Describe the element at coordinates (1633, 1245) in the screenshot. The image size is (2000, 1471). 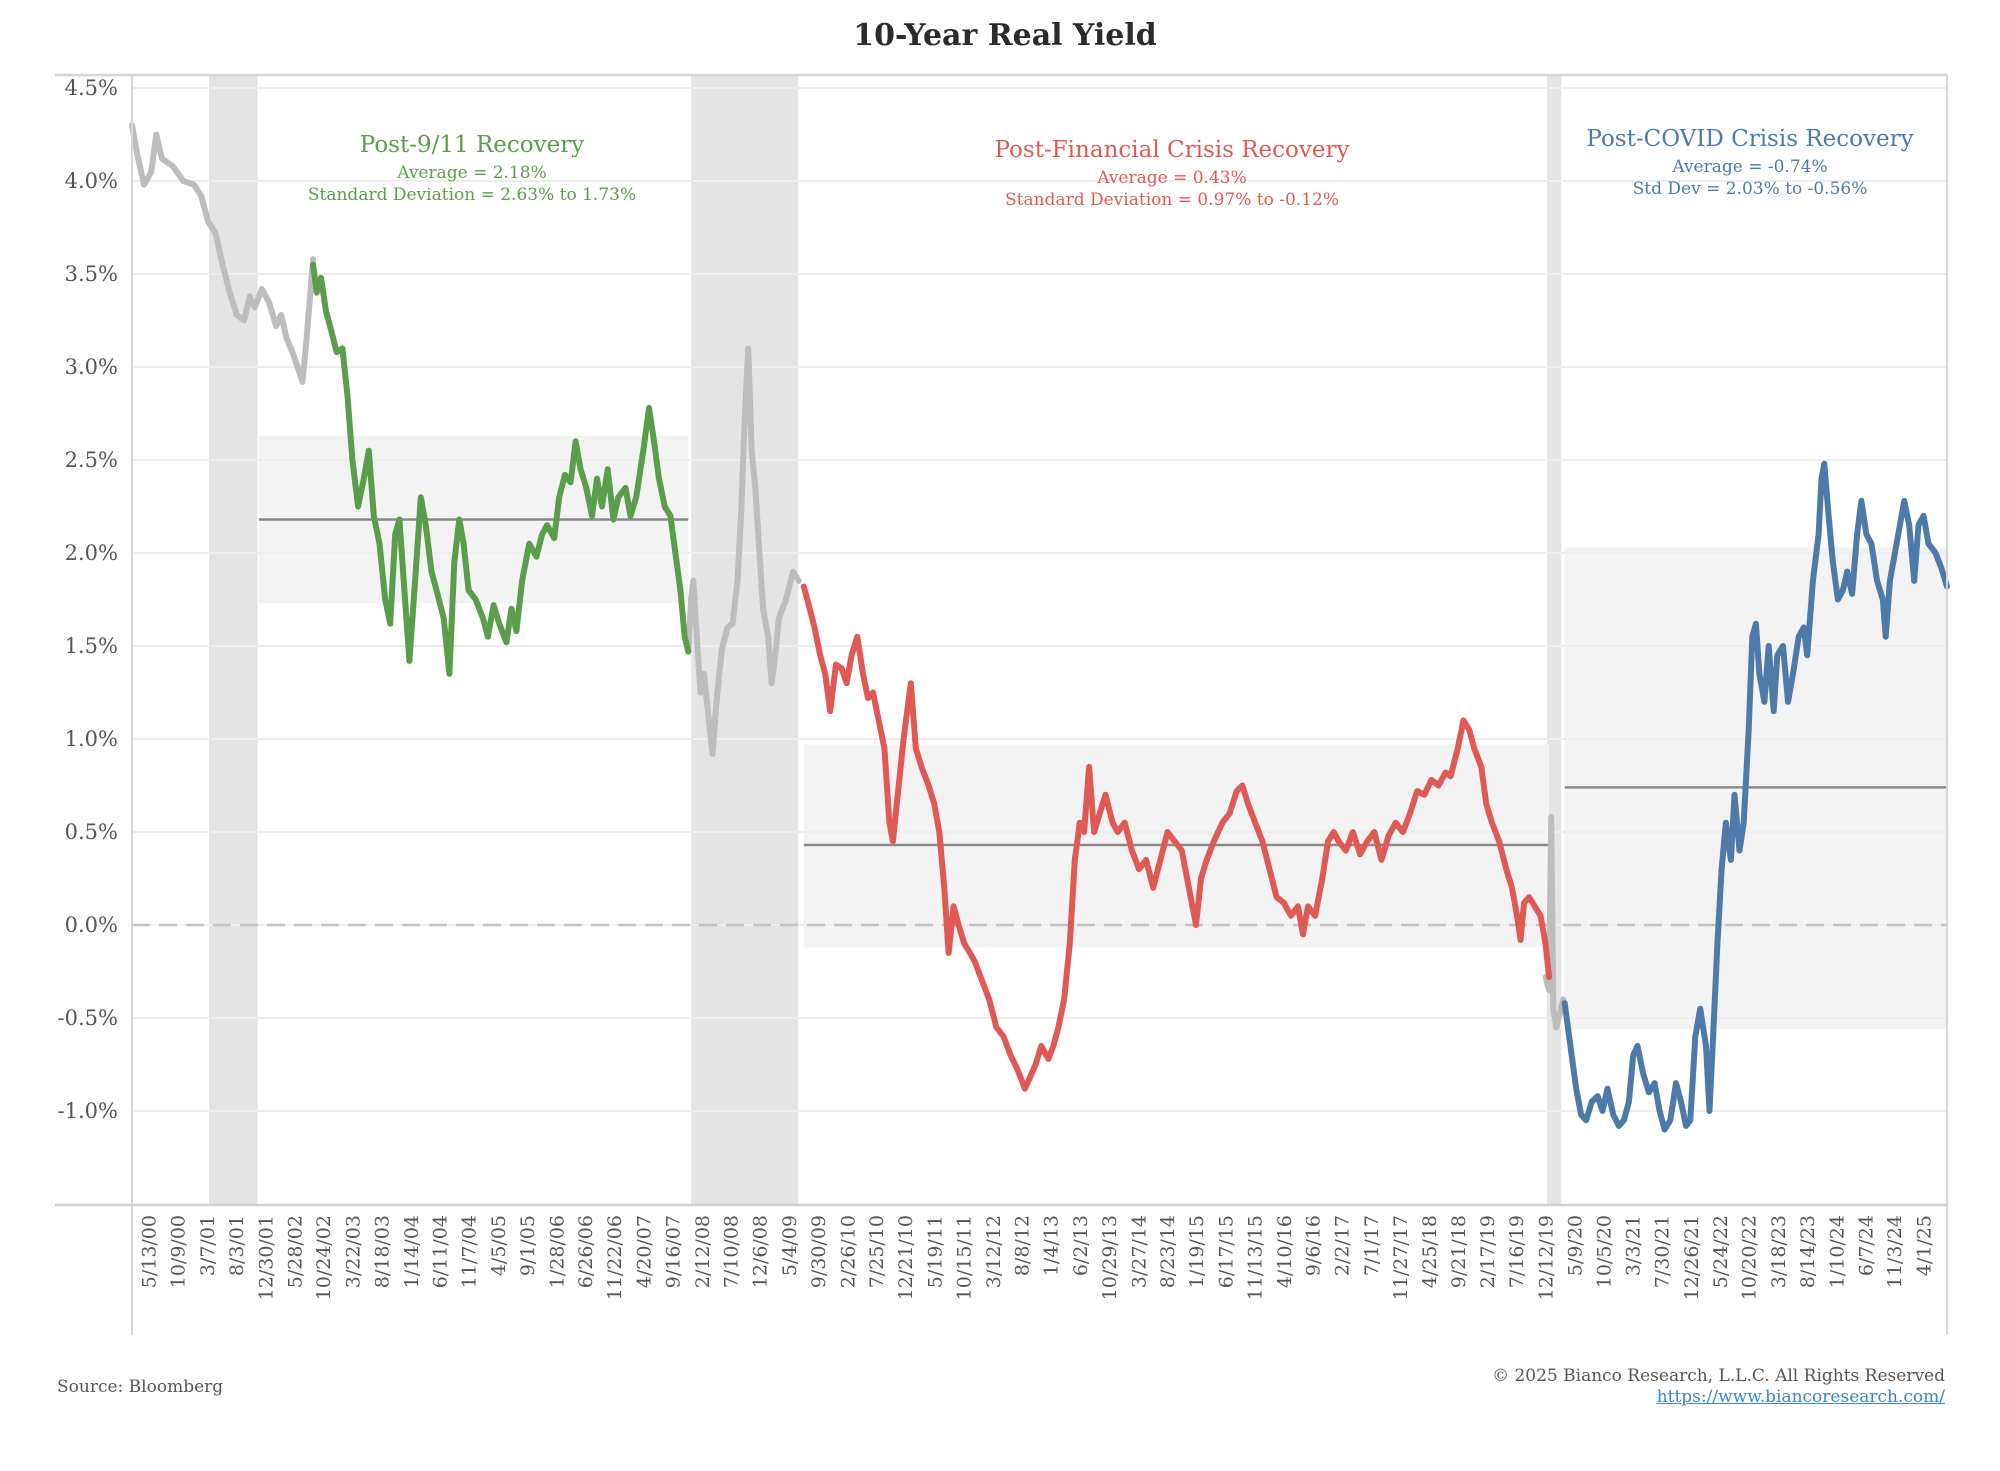
I see `x-tick-label: 3/3/21` at that location.